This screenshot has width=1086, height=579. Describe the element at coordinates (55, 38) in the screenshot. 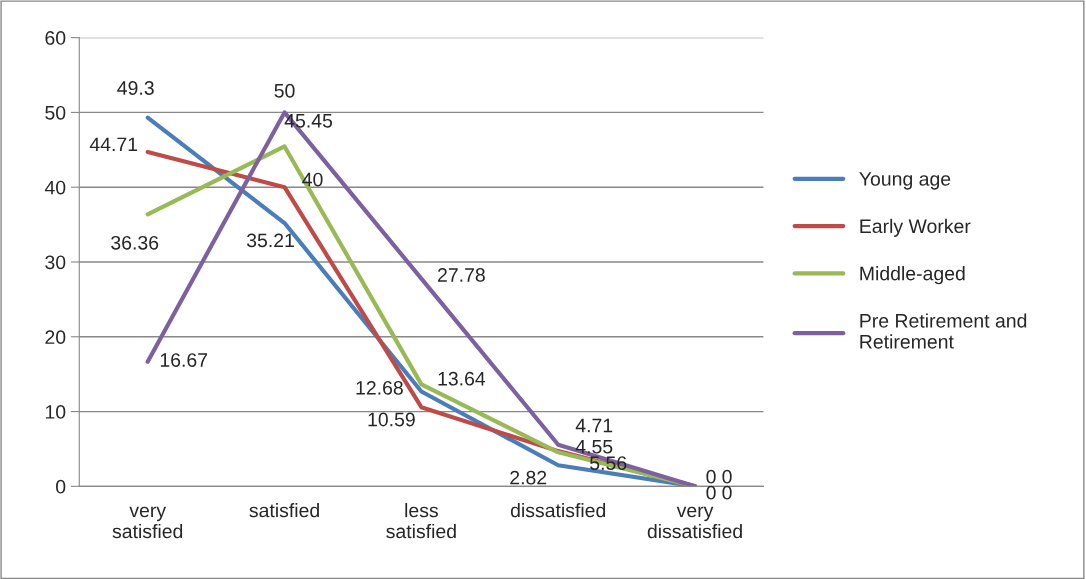

I see `y-tick-label: 60` at that location.